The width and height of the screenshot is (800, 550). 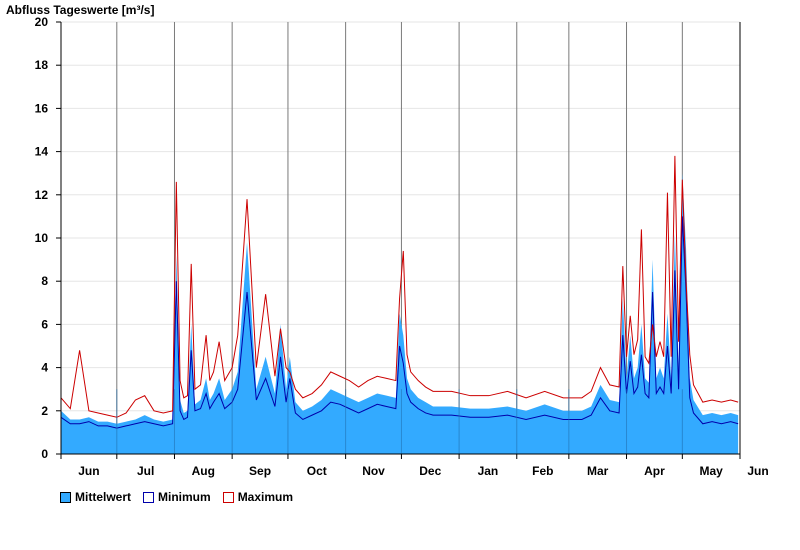 I want to click on legend-swatch-min, so click(x=149, y=497).